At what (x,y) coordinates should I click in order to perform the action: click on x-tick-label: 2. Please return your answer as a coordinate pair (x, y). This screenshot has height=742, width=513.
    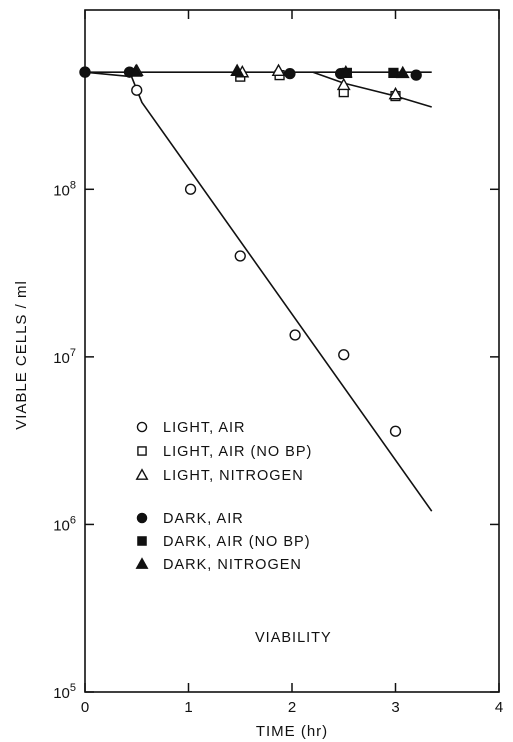
    Looking at the image, I should click on (292, 707).